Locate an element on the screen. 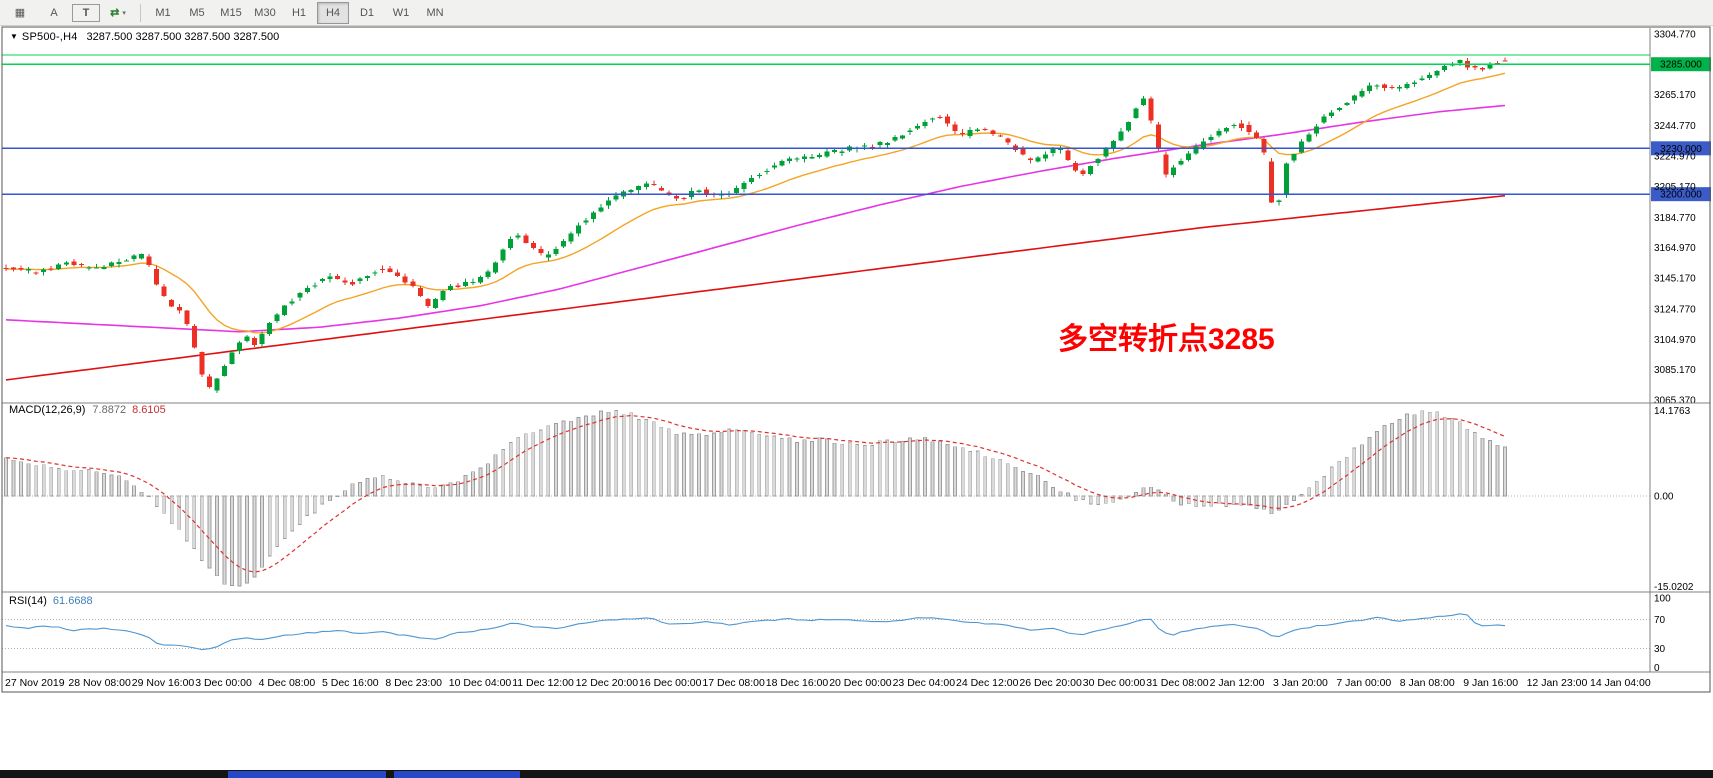 This screenshot has height=778, width=1713. timeframe-button-mn: MN is located at coordinates (435, 12).